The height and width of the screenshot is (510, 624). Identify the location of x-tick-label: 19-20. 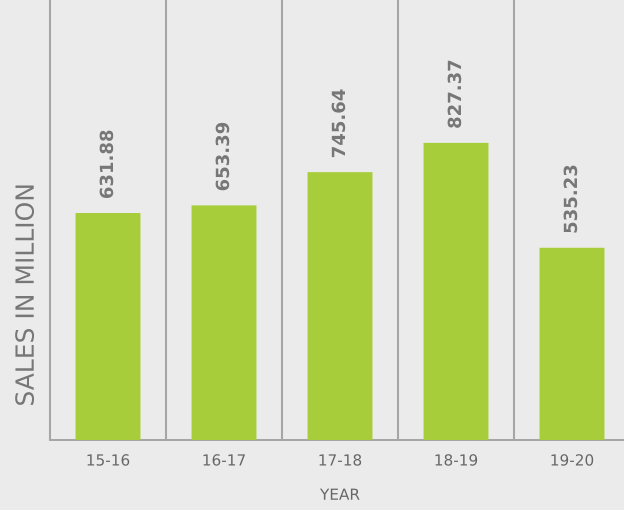
(572, 460).